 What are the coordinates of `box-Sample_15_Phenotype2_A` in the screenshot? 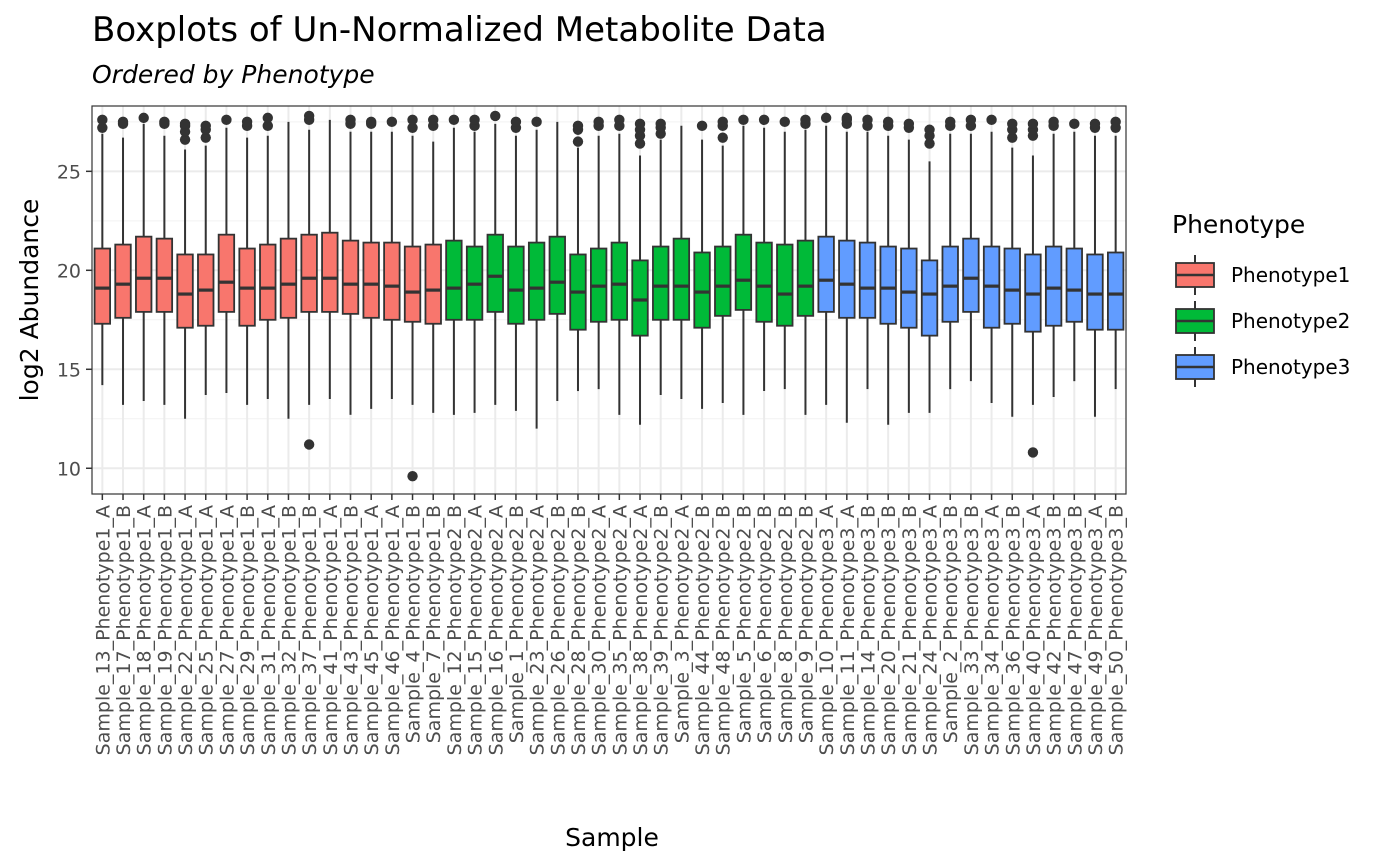 It's located at (474, 263).